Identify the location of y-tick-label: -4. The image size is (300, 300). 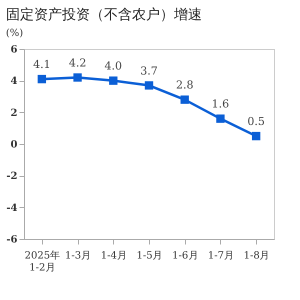
(12, 208).